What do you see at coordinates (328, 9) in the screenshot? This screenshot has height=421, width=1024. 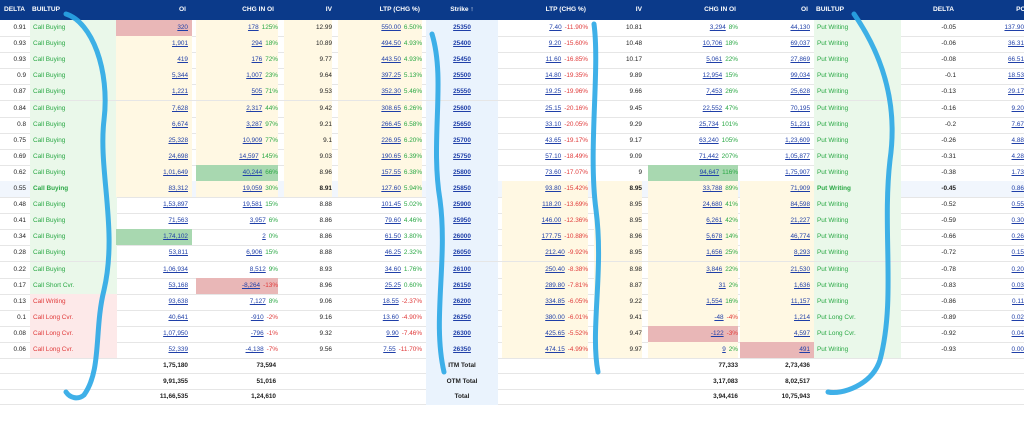 I see `col-iv: IV` at bounding box center [328, 9].